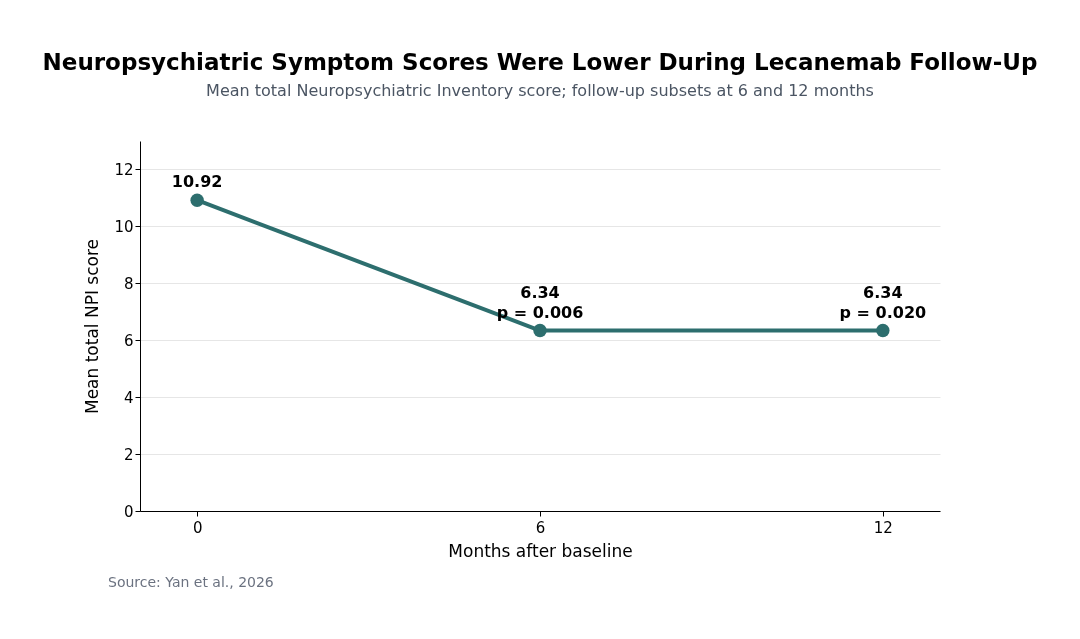  Describe the element at coordinates (883, 312) in the screenshot. I see `annotation: p = 0.020` at that location.